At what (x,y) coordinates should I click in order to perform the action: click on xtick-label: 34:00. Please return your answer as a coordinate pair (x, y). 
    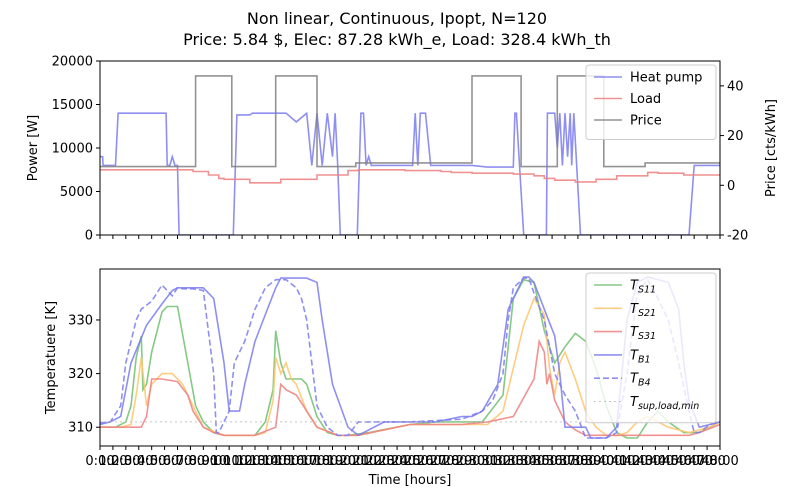
    Looking at the image, I should click on (538, 461).